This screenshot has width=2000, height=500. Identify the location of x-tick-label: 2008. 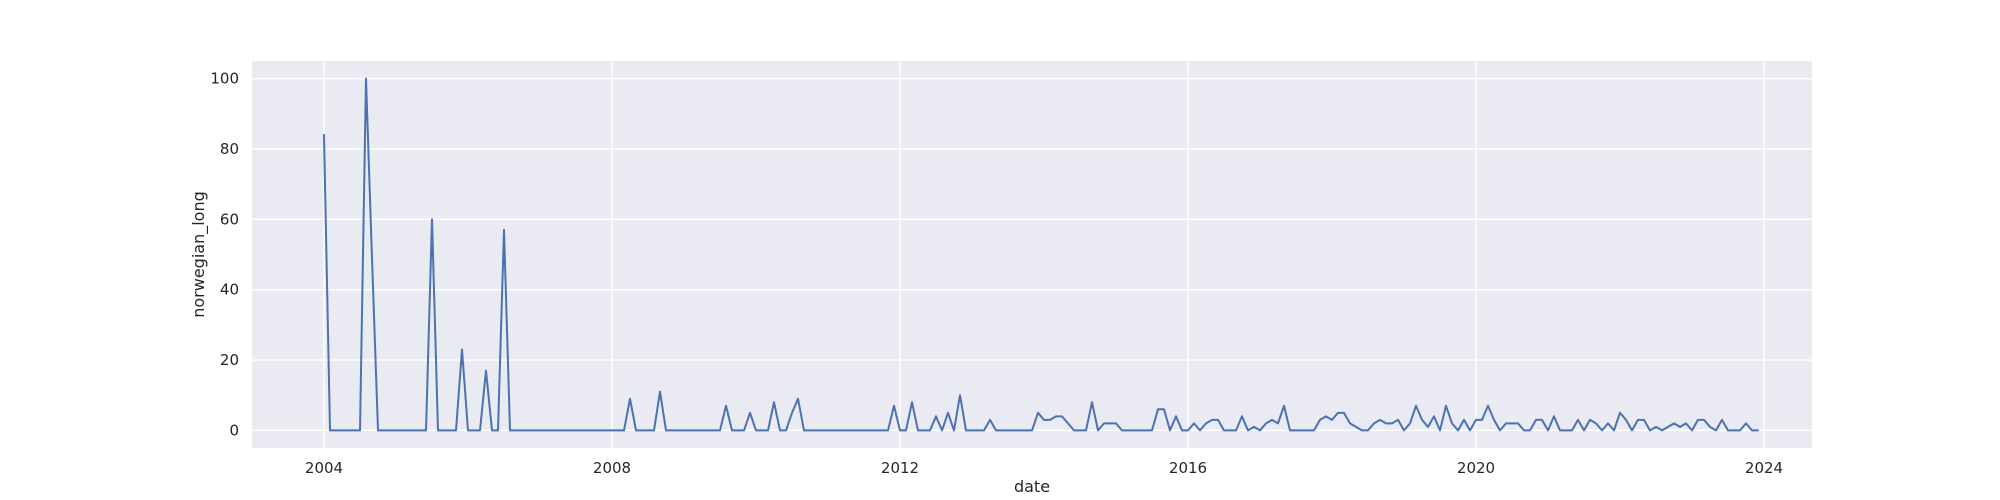
(612, 468).